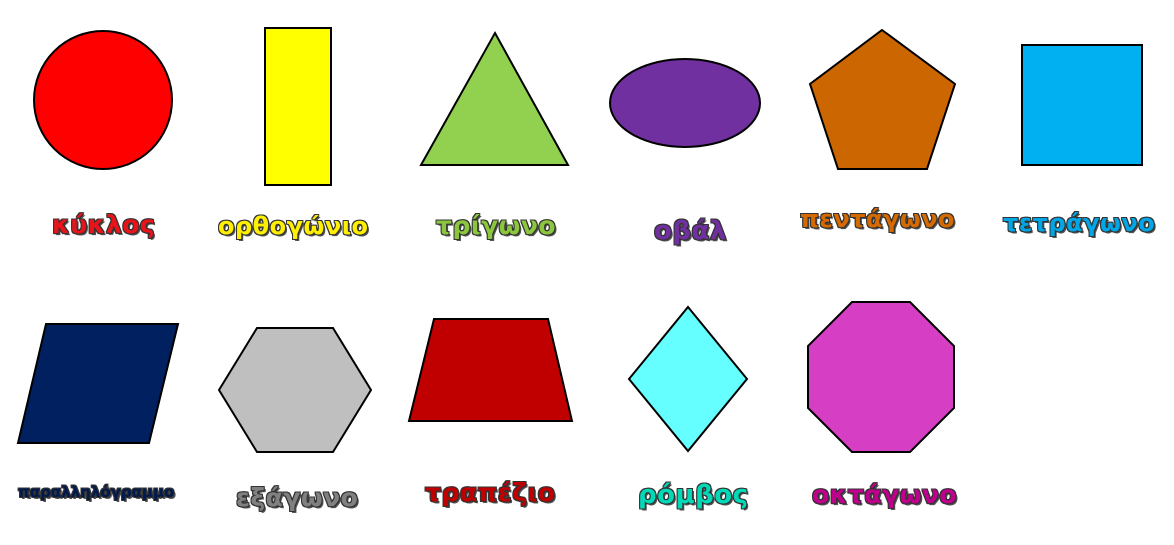 The width and height of the screenshot is (1174, 545). What do you see at coordinates (490, 492) in the screenshot?
I see `trapezoid-label: τραπέζιο` at bounding box center [490, 492].